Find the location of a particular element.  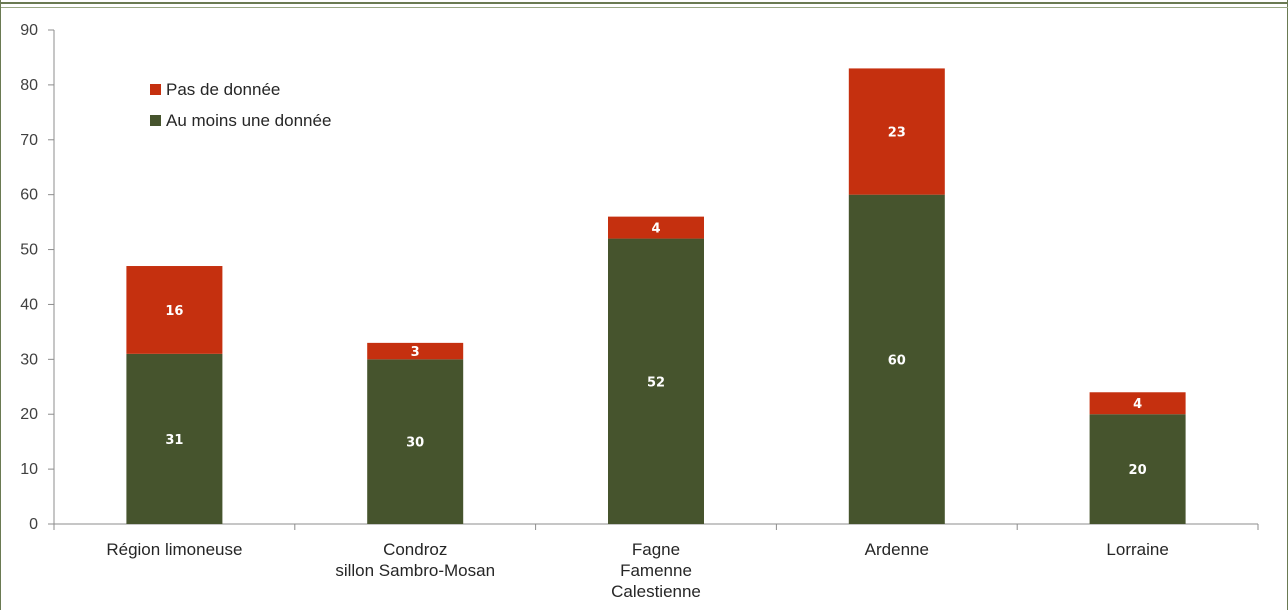

y-tick-label: 70 is located at coordinates (29, 140).